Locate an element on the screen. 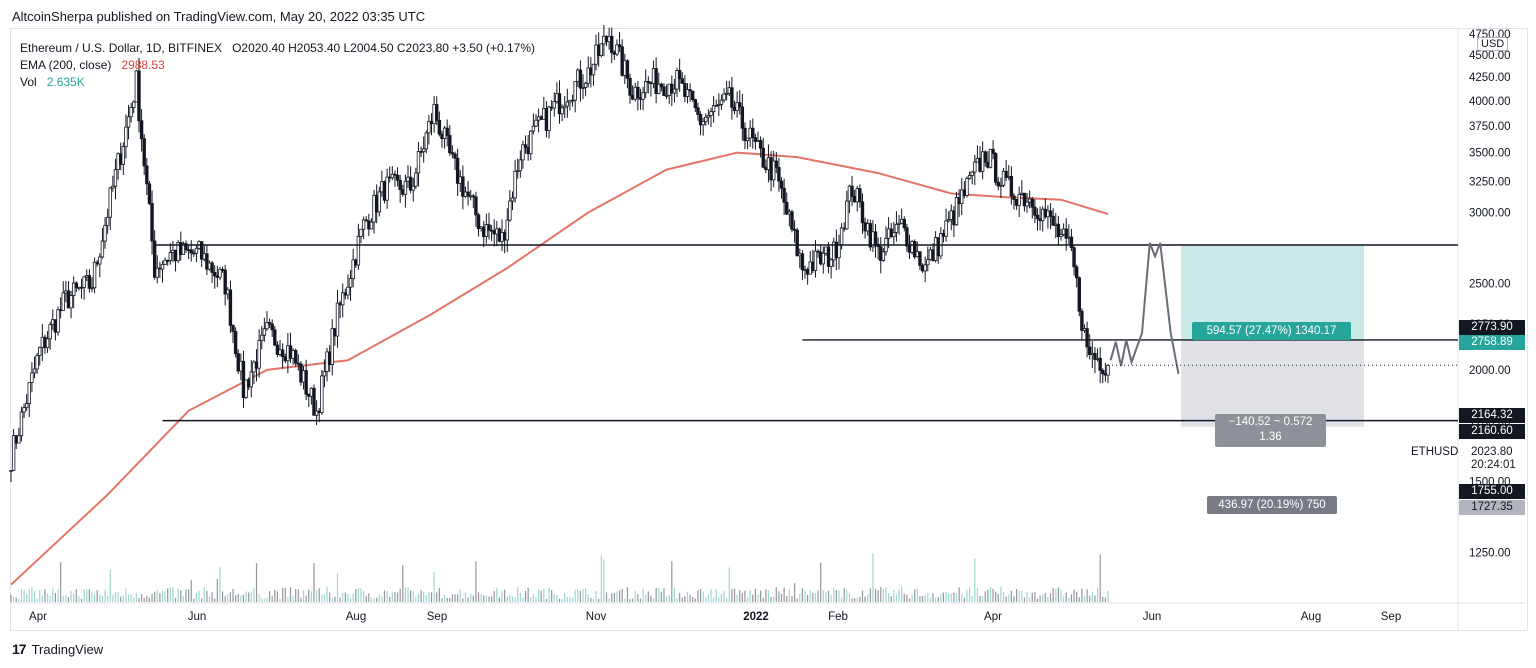 The width and height of the screenshot is (1536, 668). x-tick-label: Sep is located at coordinates (437, 617).